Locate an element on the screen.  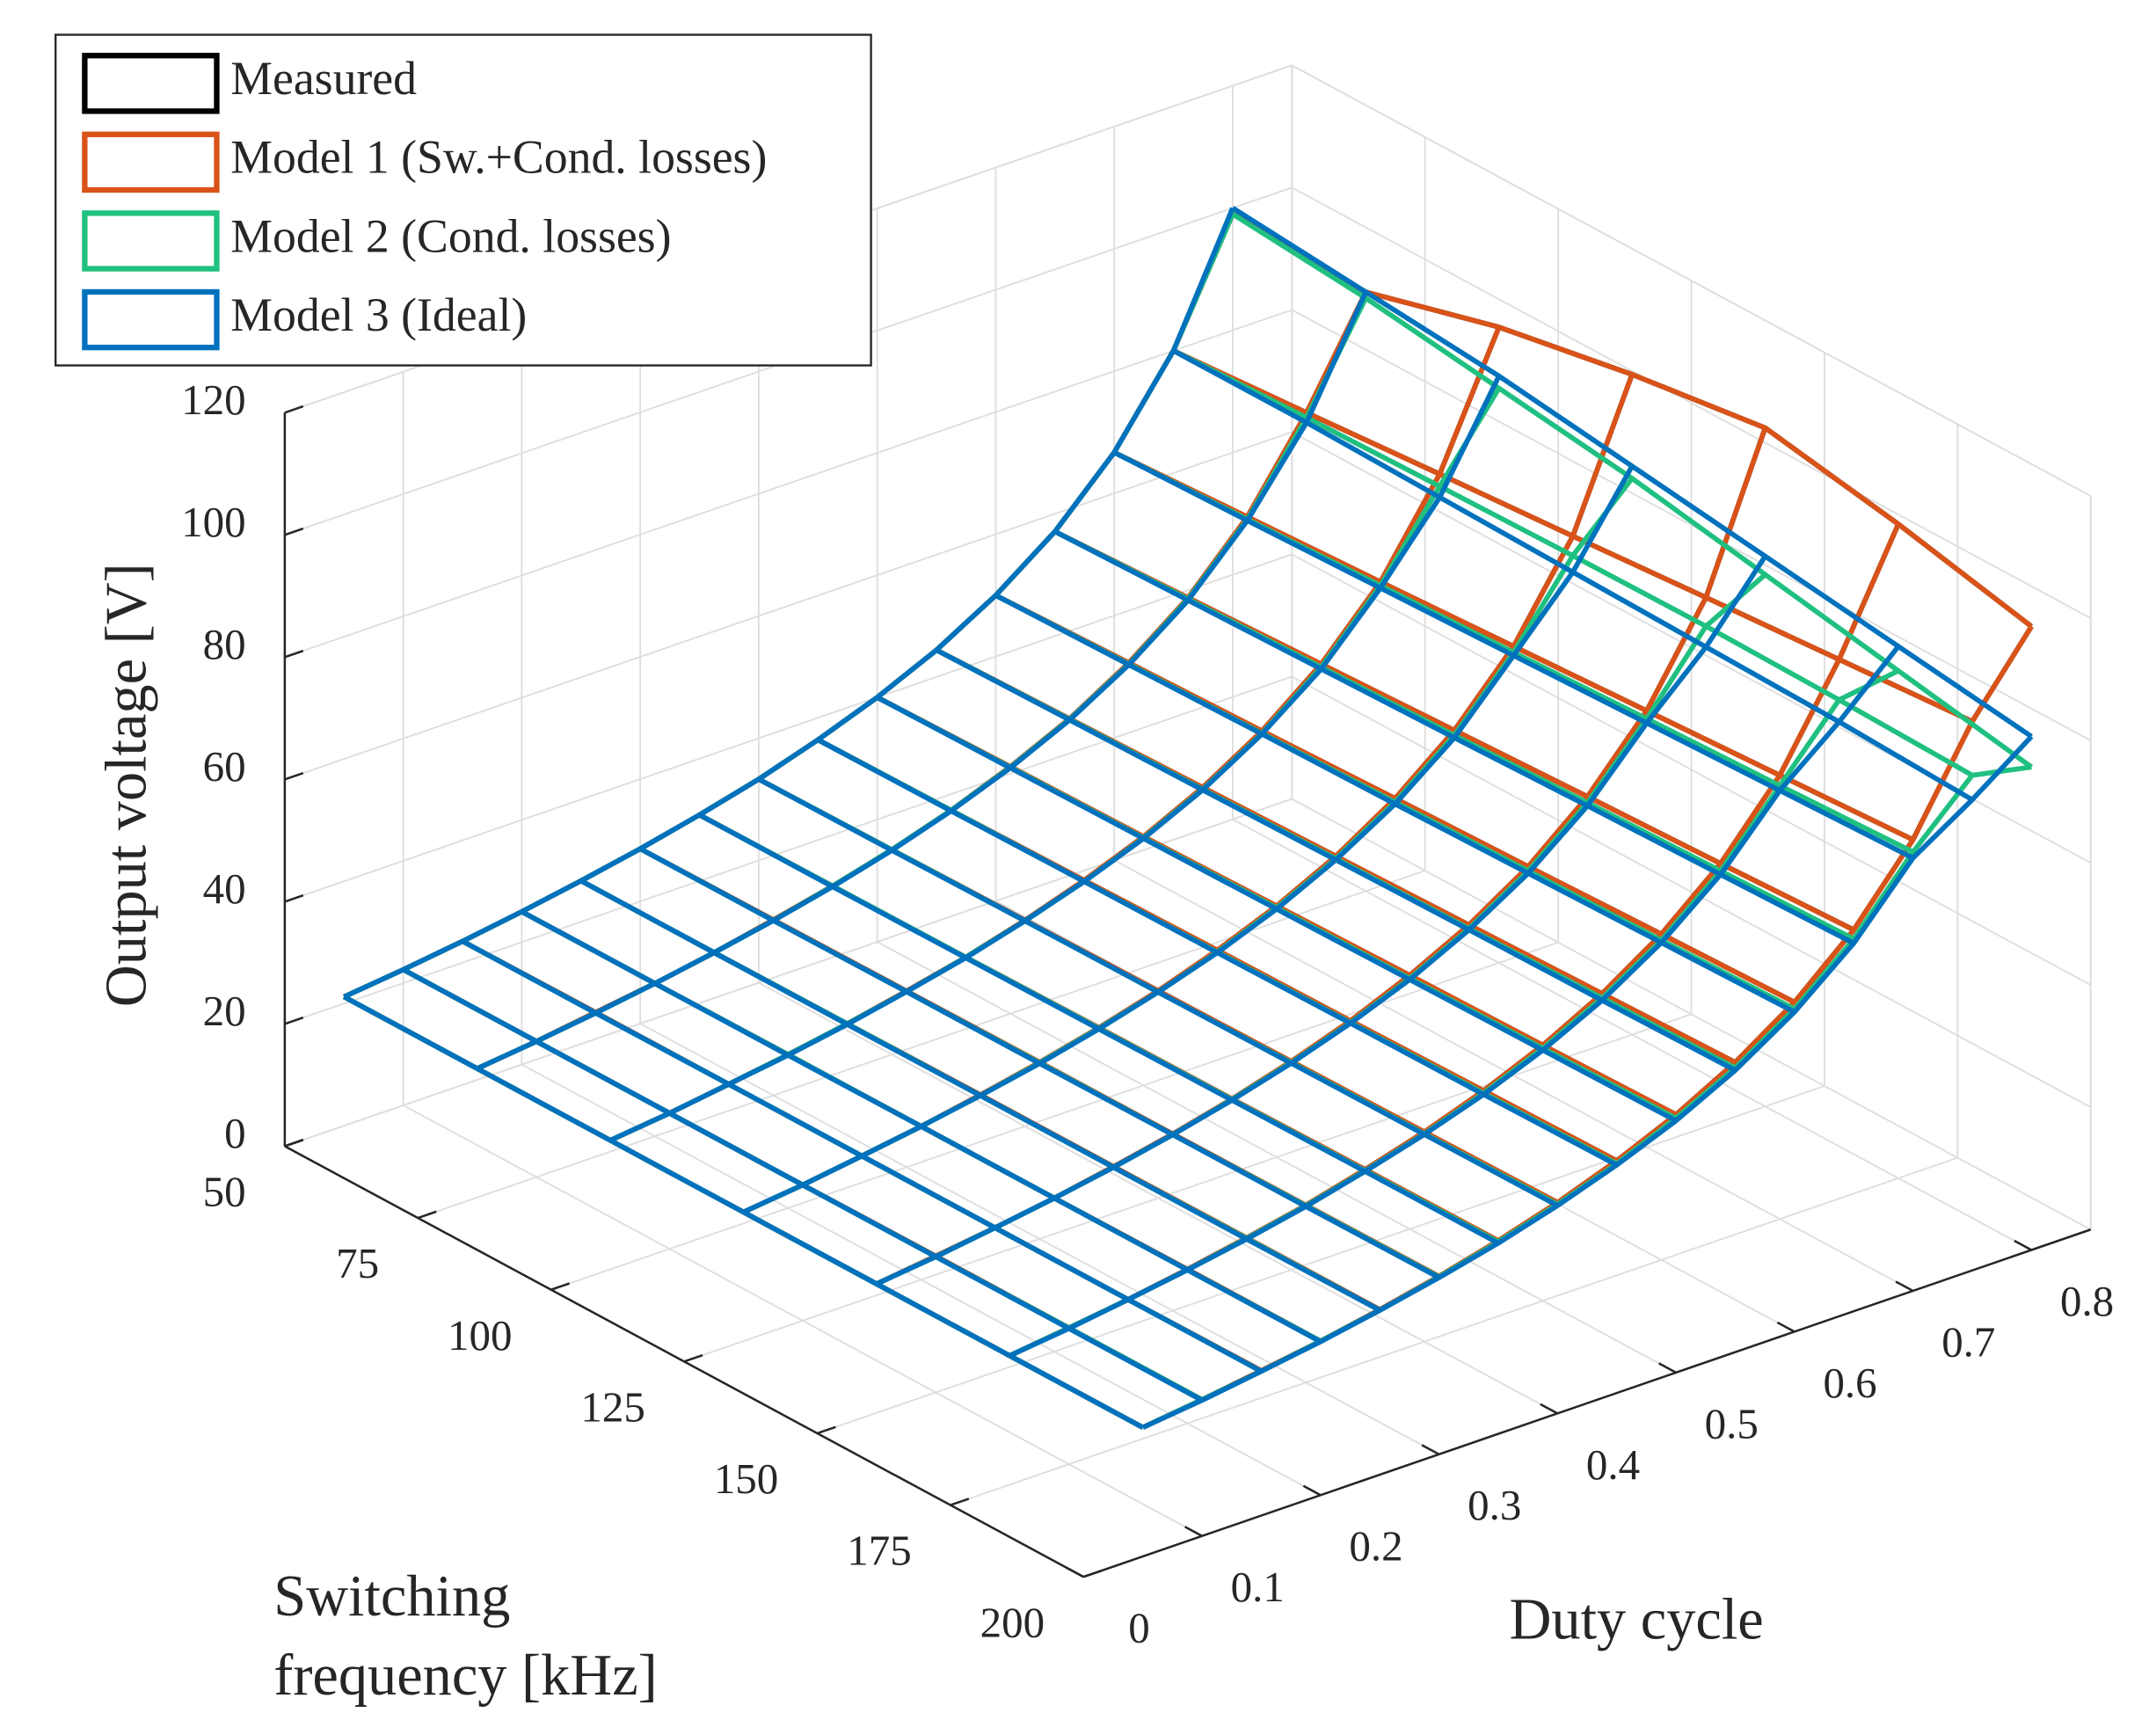
y-tick-label: 100 is located at coordinates (480, 1335).